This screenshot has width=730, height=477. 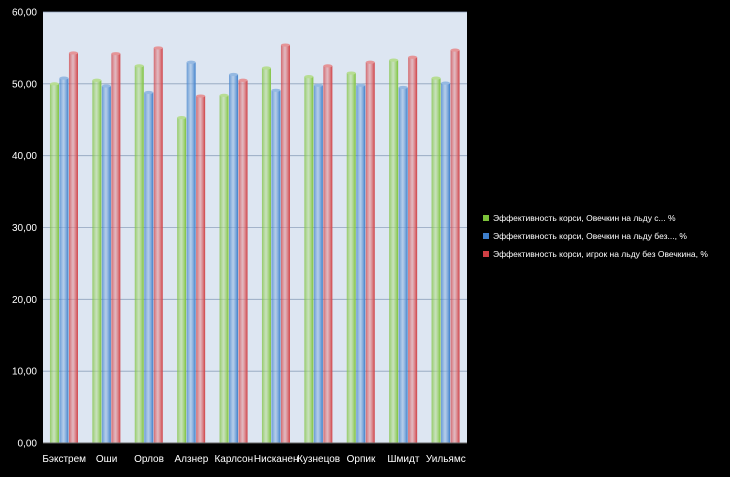 I want to click on bar-3-Уильямс, so click(x=455, y=247).